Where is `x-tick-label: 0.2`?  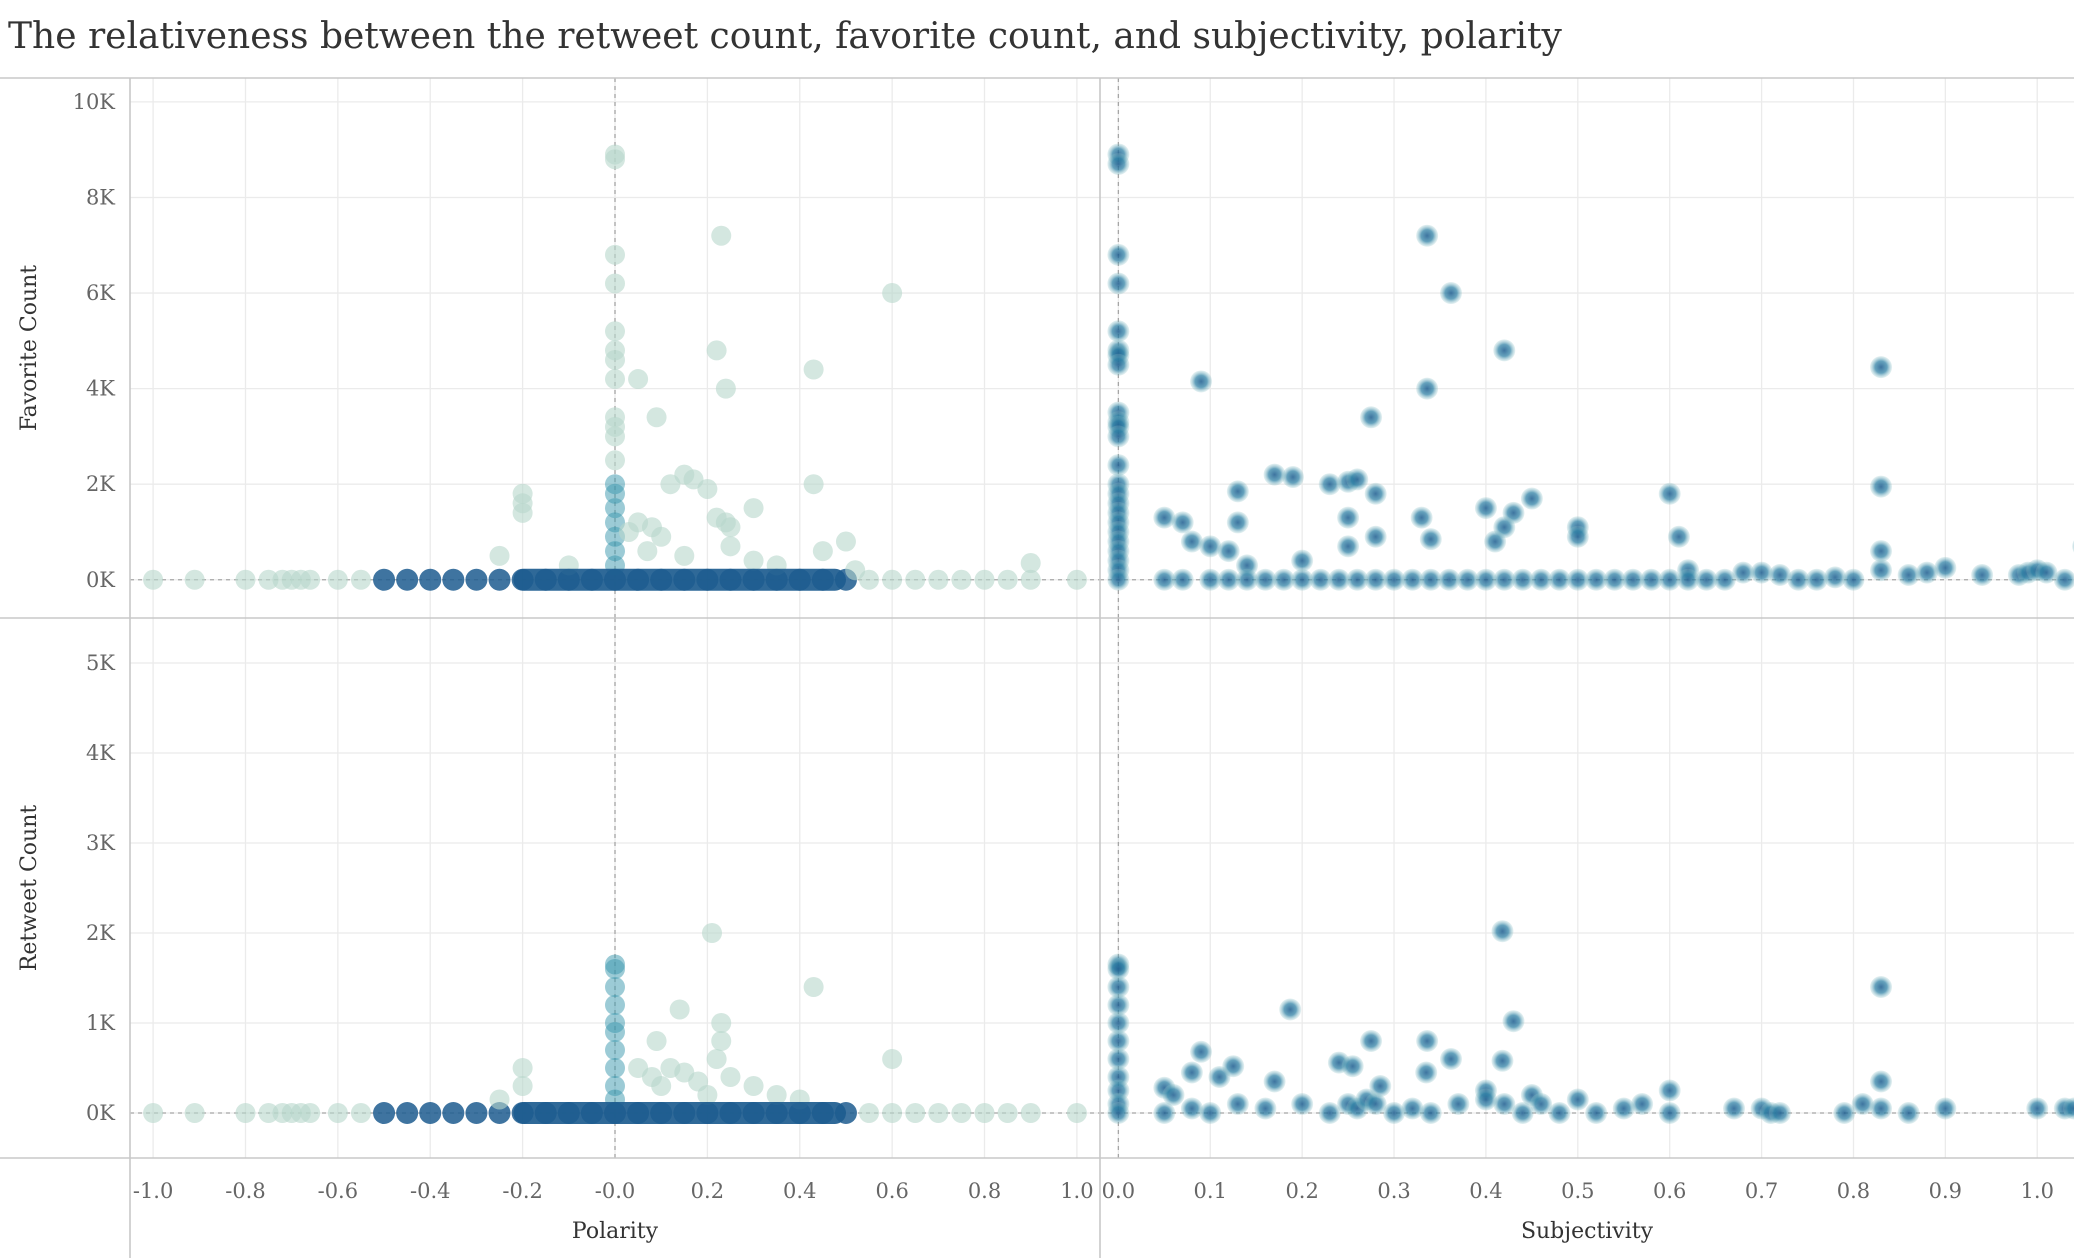 x-tick-label: 0.2 is located at coordinates (707, 1191).